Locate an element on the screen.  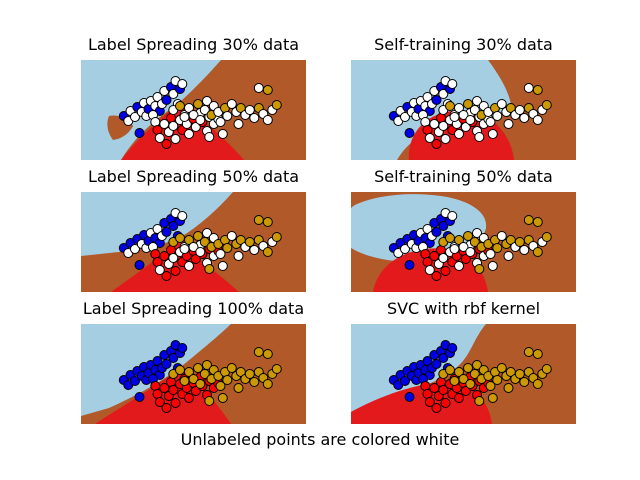
subplot-title-label-spreading-50-data: Label Spreading 50% data is located at coordinates (193, 176).